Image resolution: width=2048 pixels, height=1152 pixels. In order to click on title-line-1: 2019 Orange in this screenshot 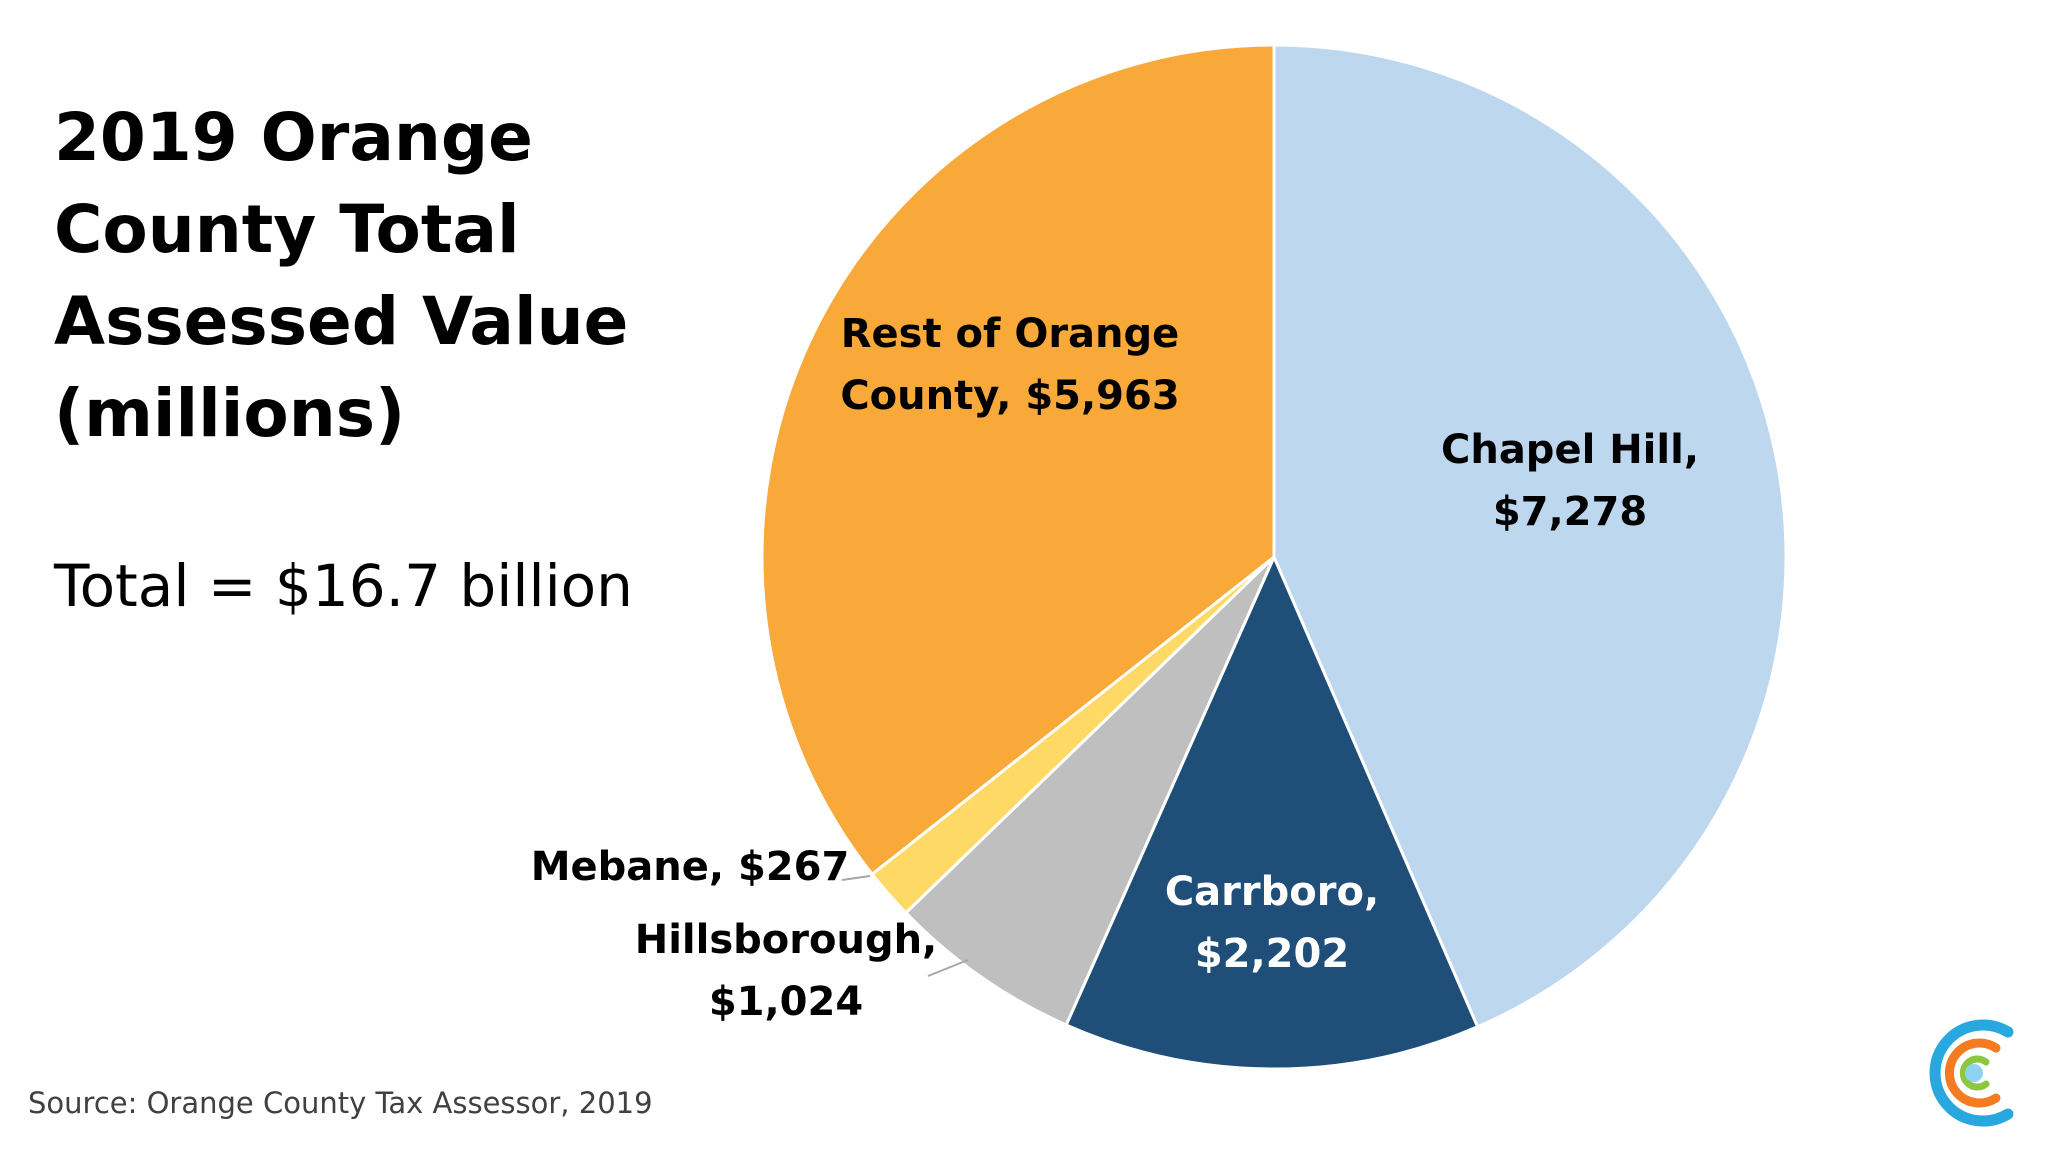, I will do `click(293, 137)`.